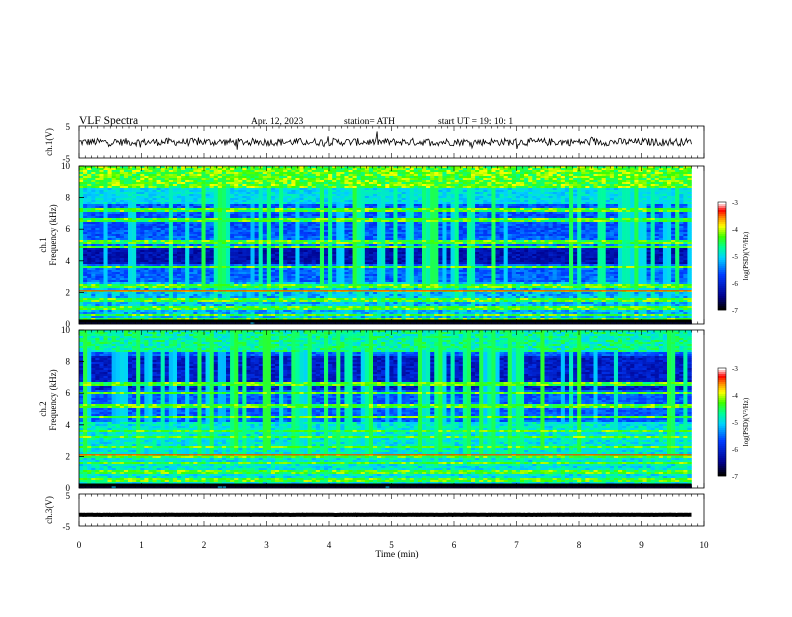 The height and width of the screenshot is (617, 792). I want to click on ch2-spectrogram-ytick-label: 4, so click(68, 425).